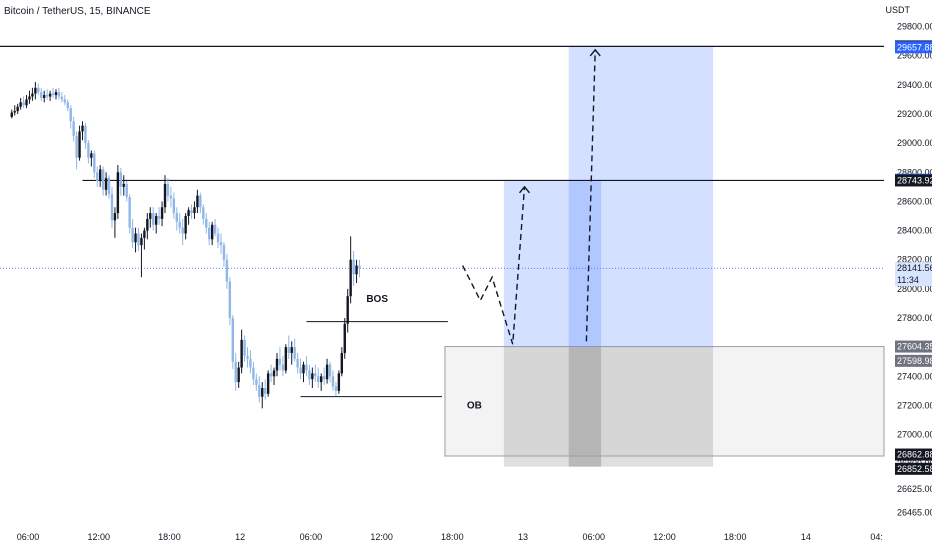  Describe the element at coordinates (914, 405) in the screenshot. I see `y-tick-label: 27200.00` at that location.